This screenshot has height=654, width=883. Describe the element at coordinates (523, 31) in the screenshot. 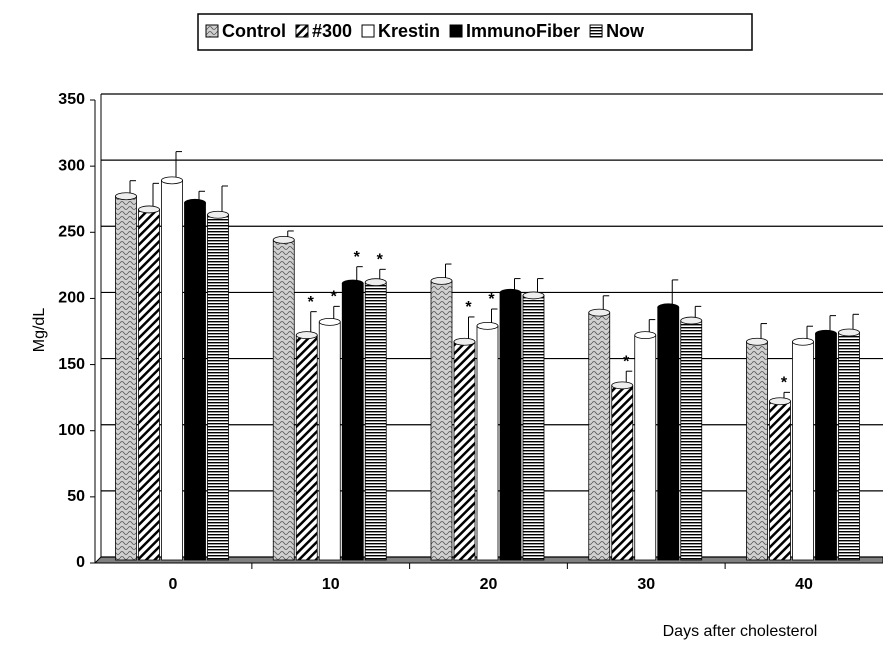

I see `legend-label: ImmunoFiber` at that location.